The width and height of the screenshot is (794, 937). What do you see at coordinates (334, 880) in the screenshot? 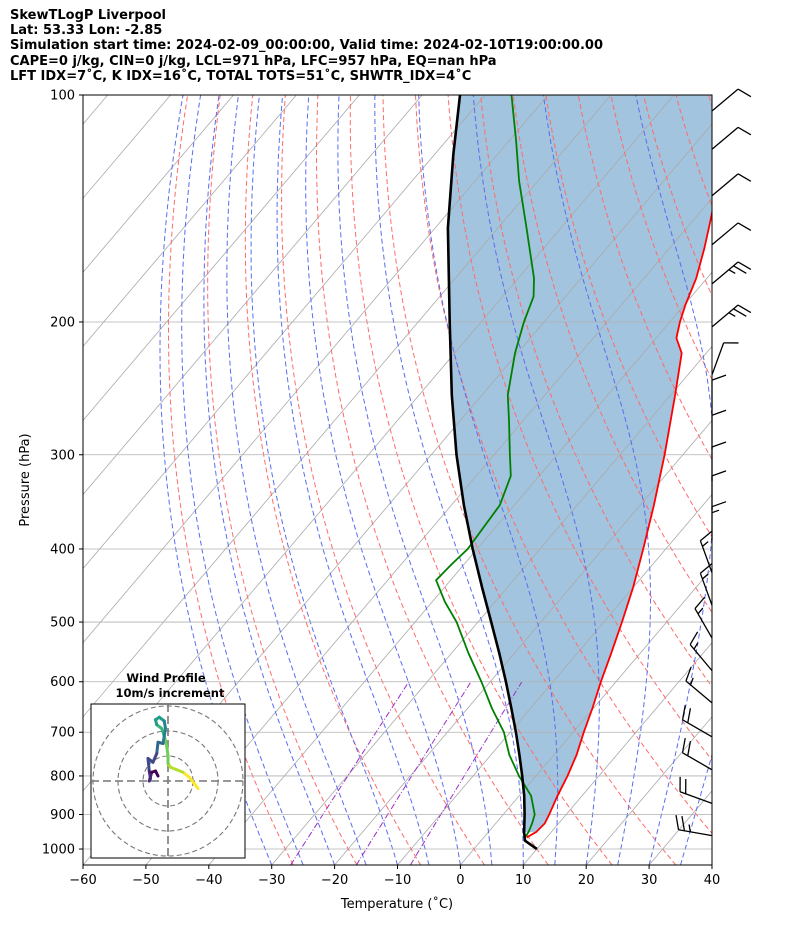
I see `x-tick-label: −20` at bounding box center [334, 880].